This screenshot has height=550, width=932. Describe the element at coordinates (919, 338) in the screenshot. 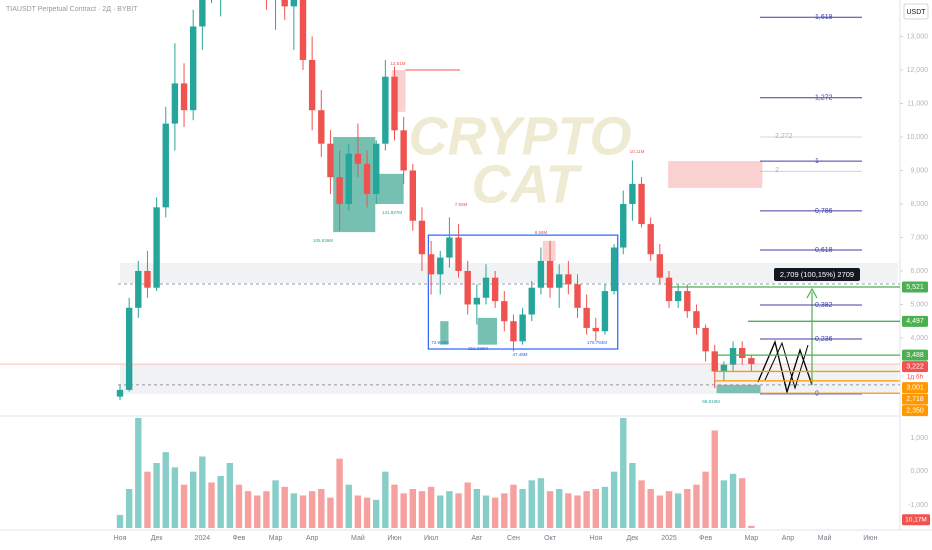

I see `y-tick-label: 4,000` at that location.